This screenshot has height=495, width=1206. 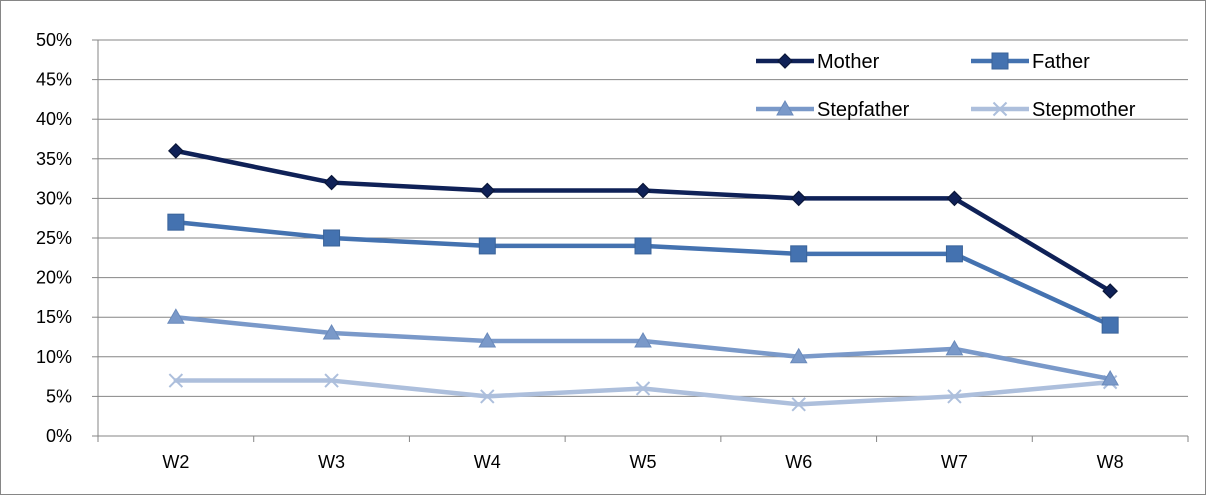 What do you see at coordinates (54, 198) in the screenshot?
I see `y-tick-label: 30%` at bounding box center [54, 198].